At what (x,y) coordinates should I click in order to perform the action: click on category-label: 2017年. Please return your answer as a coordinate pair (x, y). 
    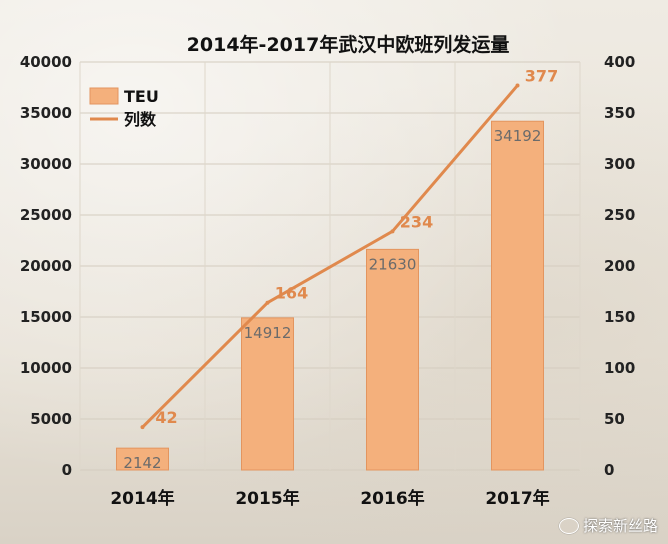
    Looking at the image, I should click on (517, 498).